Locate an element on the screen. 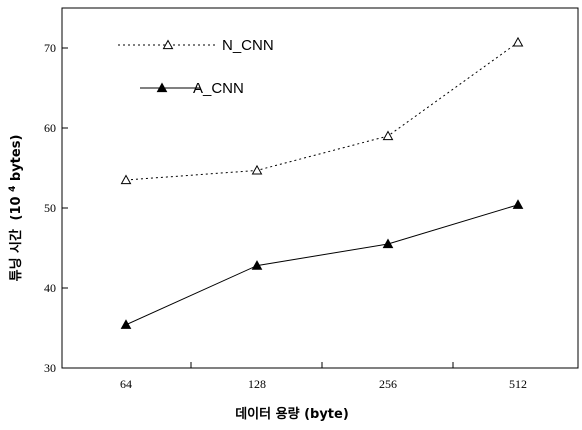 The image size is (582, 430). y-axis-title-unit-exp: 4 is located at coordinates (13, 189).